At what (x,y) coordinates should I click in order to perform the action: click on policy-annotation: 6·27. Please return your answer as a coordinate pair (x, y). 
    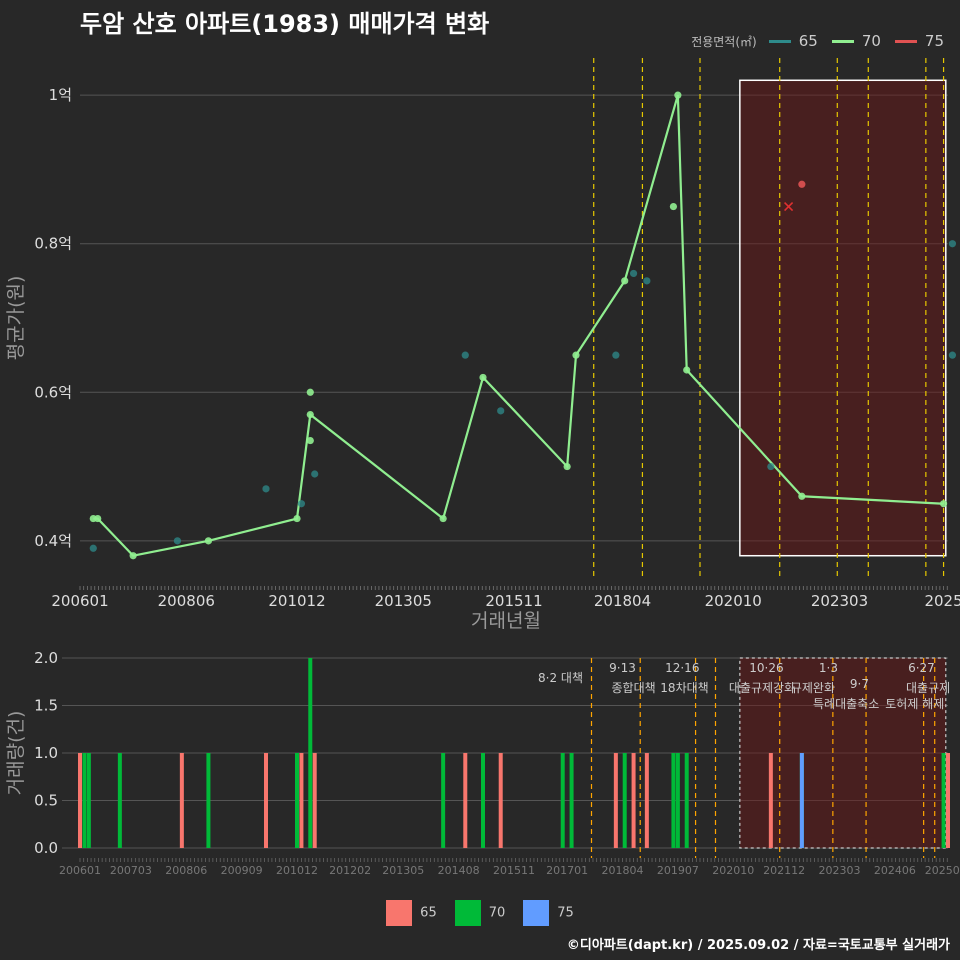
    Looking at the image, I should click on (921, 668).